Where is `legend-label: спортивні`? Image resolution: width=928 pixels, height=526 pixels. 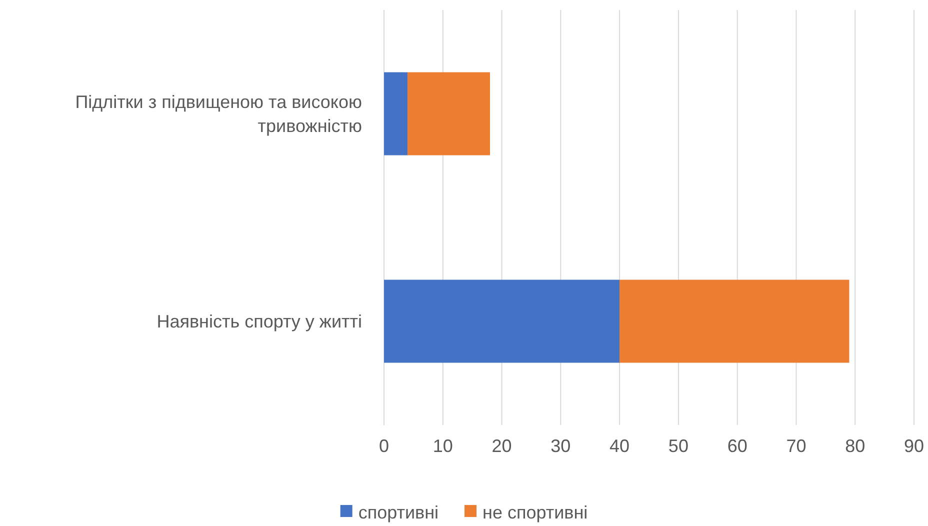 legend-label: спортивні is located at coordinates (398, 512).